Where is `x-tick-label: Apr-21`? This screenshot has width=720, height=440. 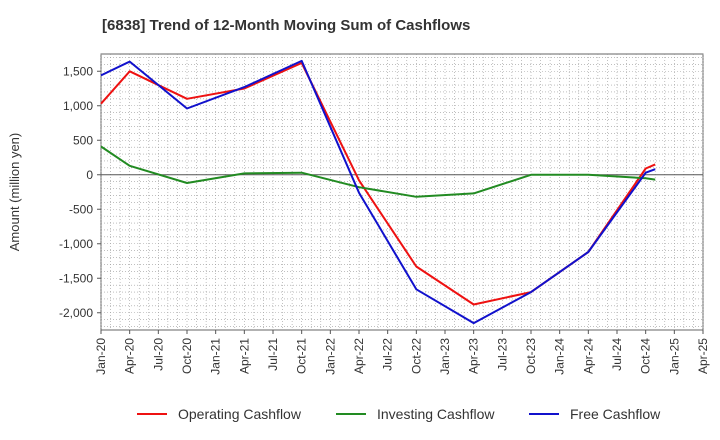
x-tick-label: Apr-21 is located at coordinates (244, 356).